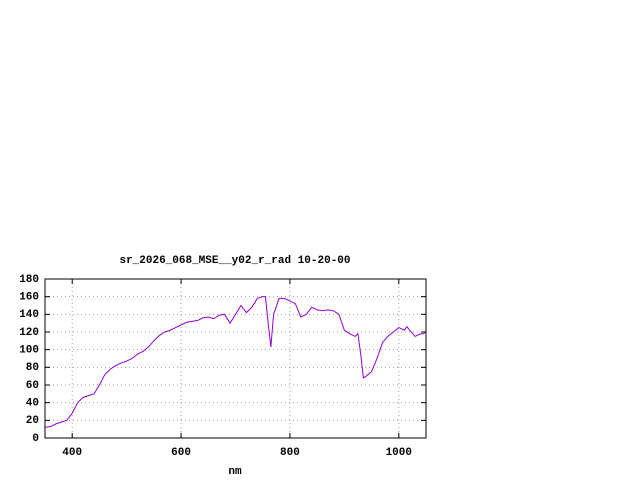  I want to click on y-tick-label: 100, so click(29, 351).